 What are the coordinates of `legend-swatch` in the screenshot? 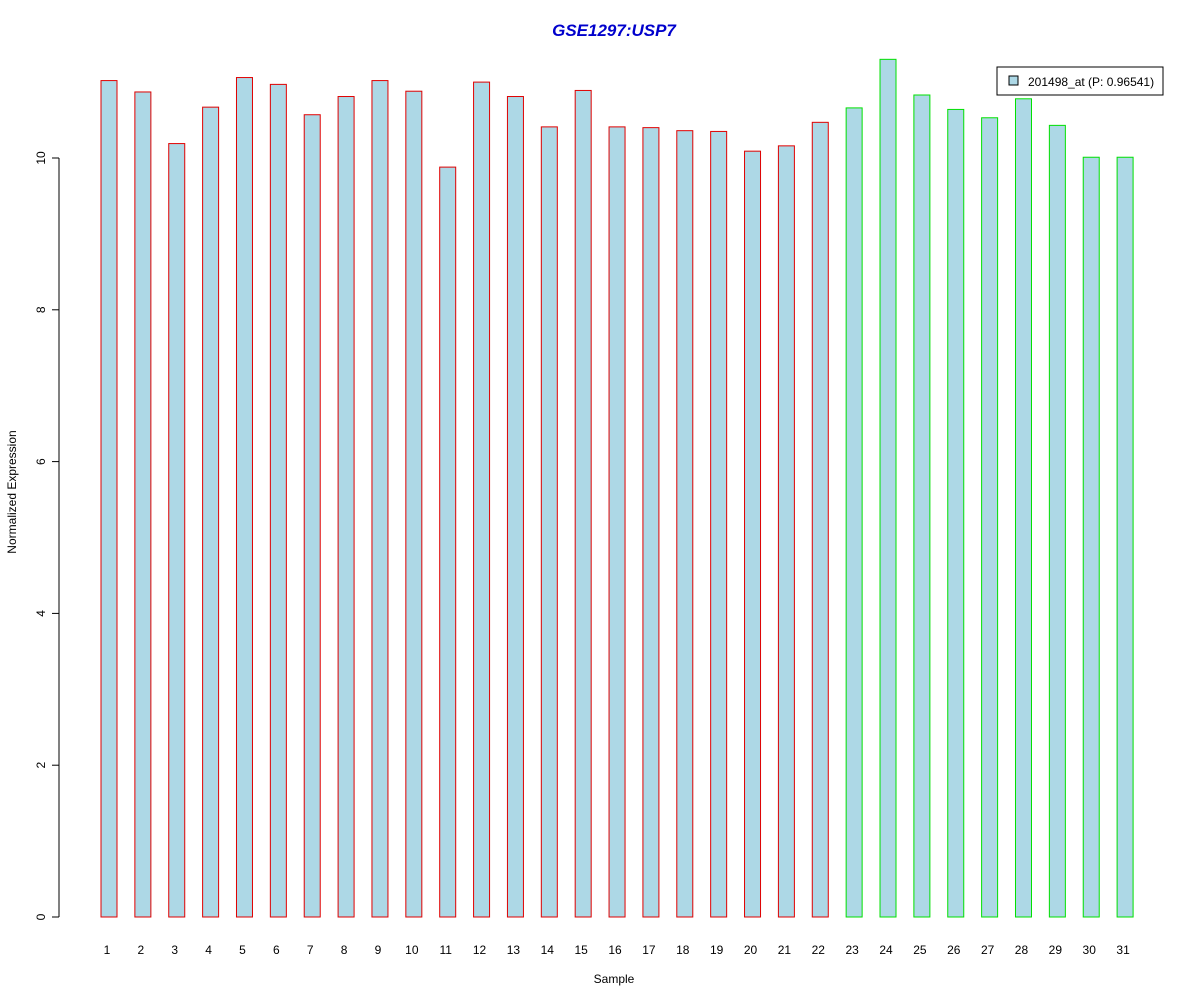 It's located at (1013, 80).